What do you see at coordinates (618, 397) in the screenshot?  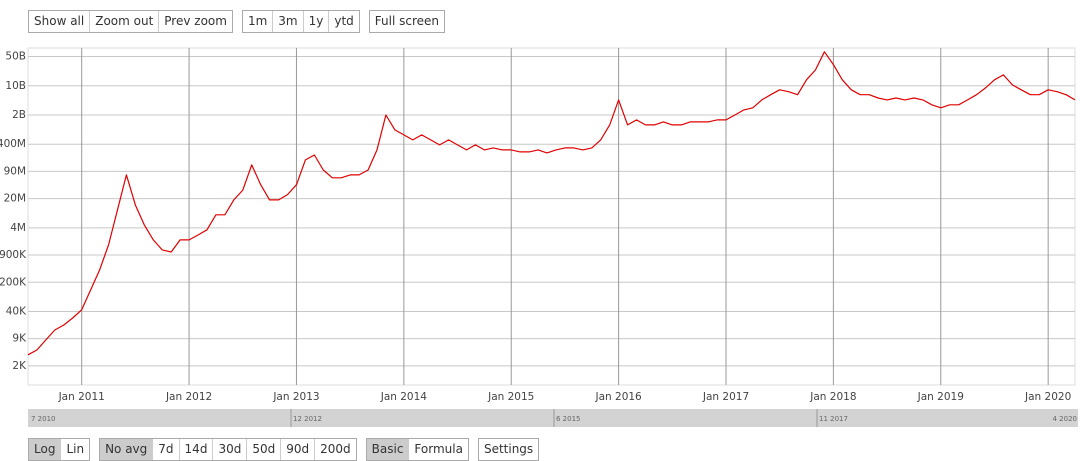 I see `x-tick-label: Jan 2016` at bounding box center [618, 397].